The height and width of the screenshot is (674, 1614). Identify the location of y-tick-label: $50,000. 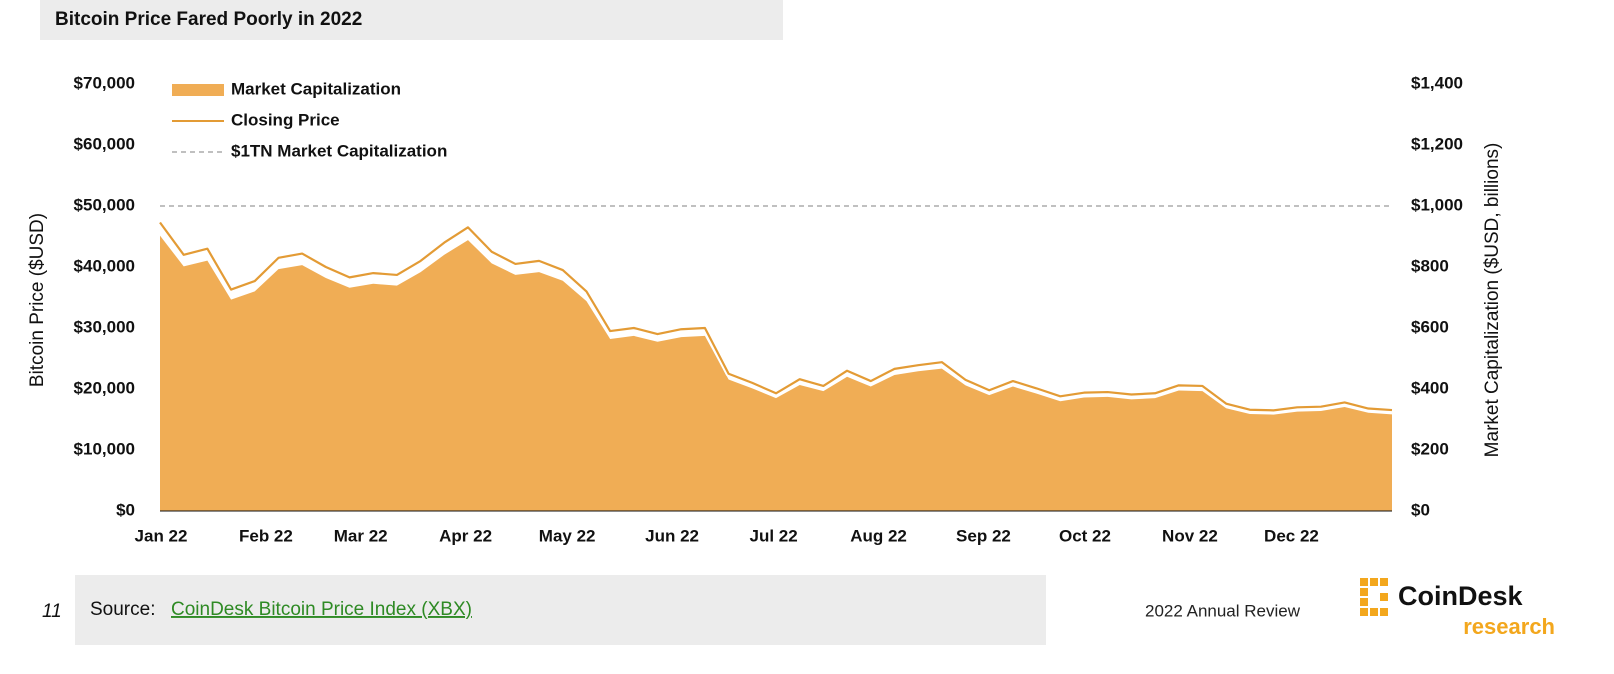
(104, 204).